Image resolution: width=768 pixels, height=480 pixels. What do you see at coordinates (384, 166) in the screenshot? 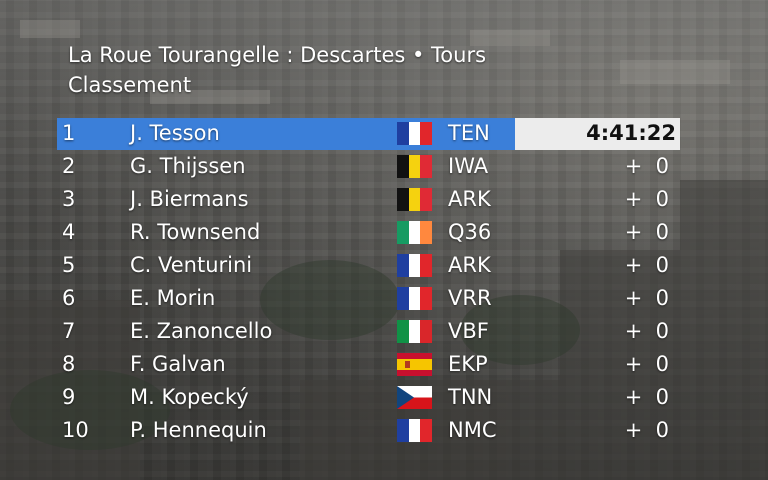
I see `table-row: 2 G. Thijssen IWA + 0` at bounding box center [384, 166].